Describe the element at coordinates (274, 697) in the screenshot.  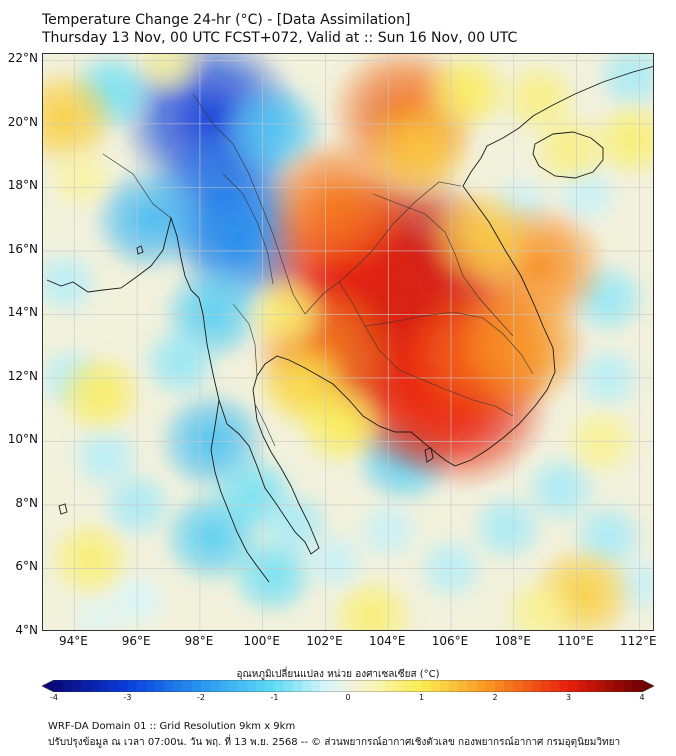
I see `colorbar-tick-label: -1` at that location.